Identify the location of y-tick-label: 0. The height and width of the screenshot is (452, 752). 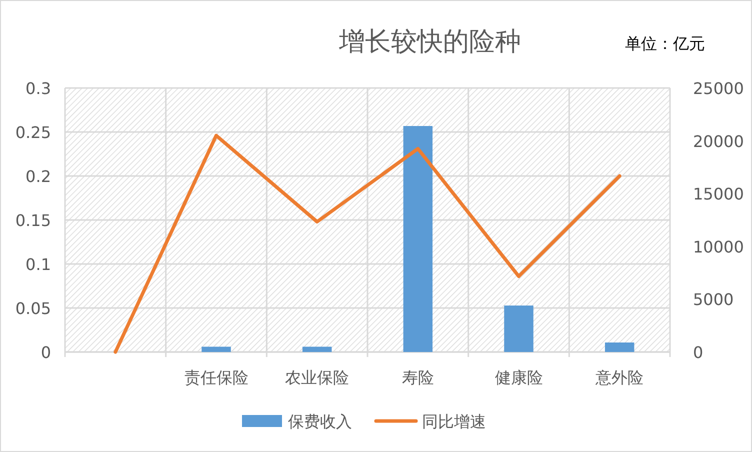
(45, 352).